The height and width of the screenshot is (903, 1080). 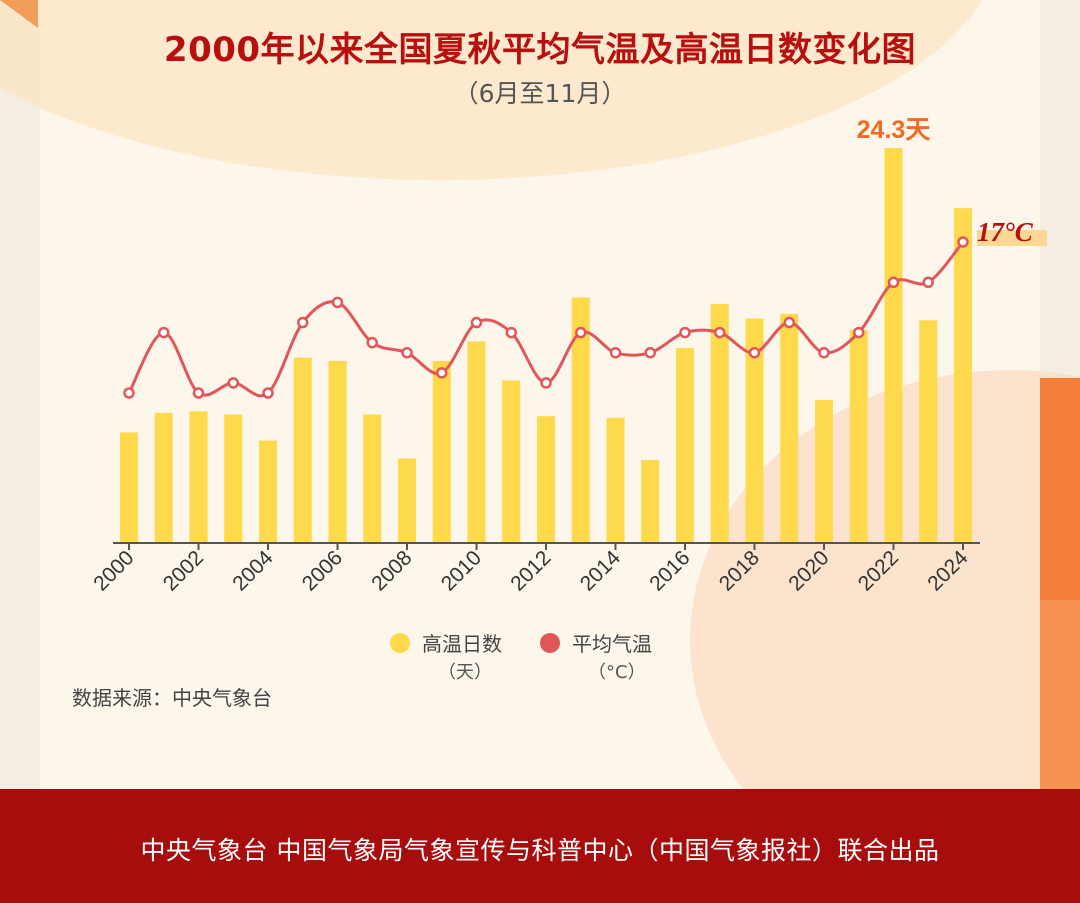 What do you see at coordinates (511, 461) in the screenshot?
I see `bar-2011` at bounding box center [511, 461].